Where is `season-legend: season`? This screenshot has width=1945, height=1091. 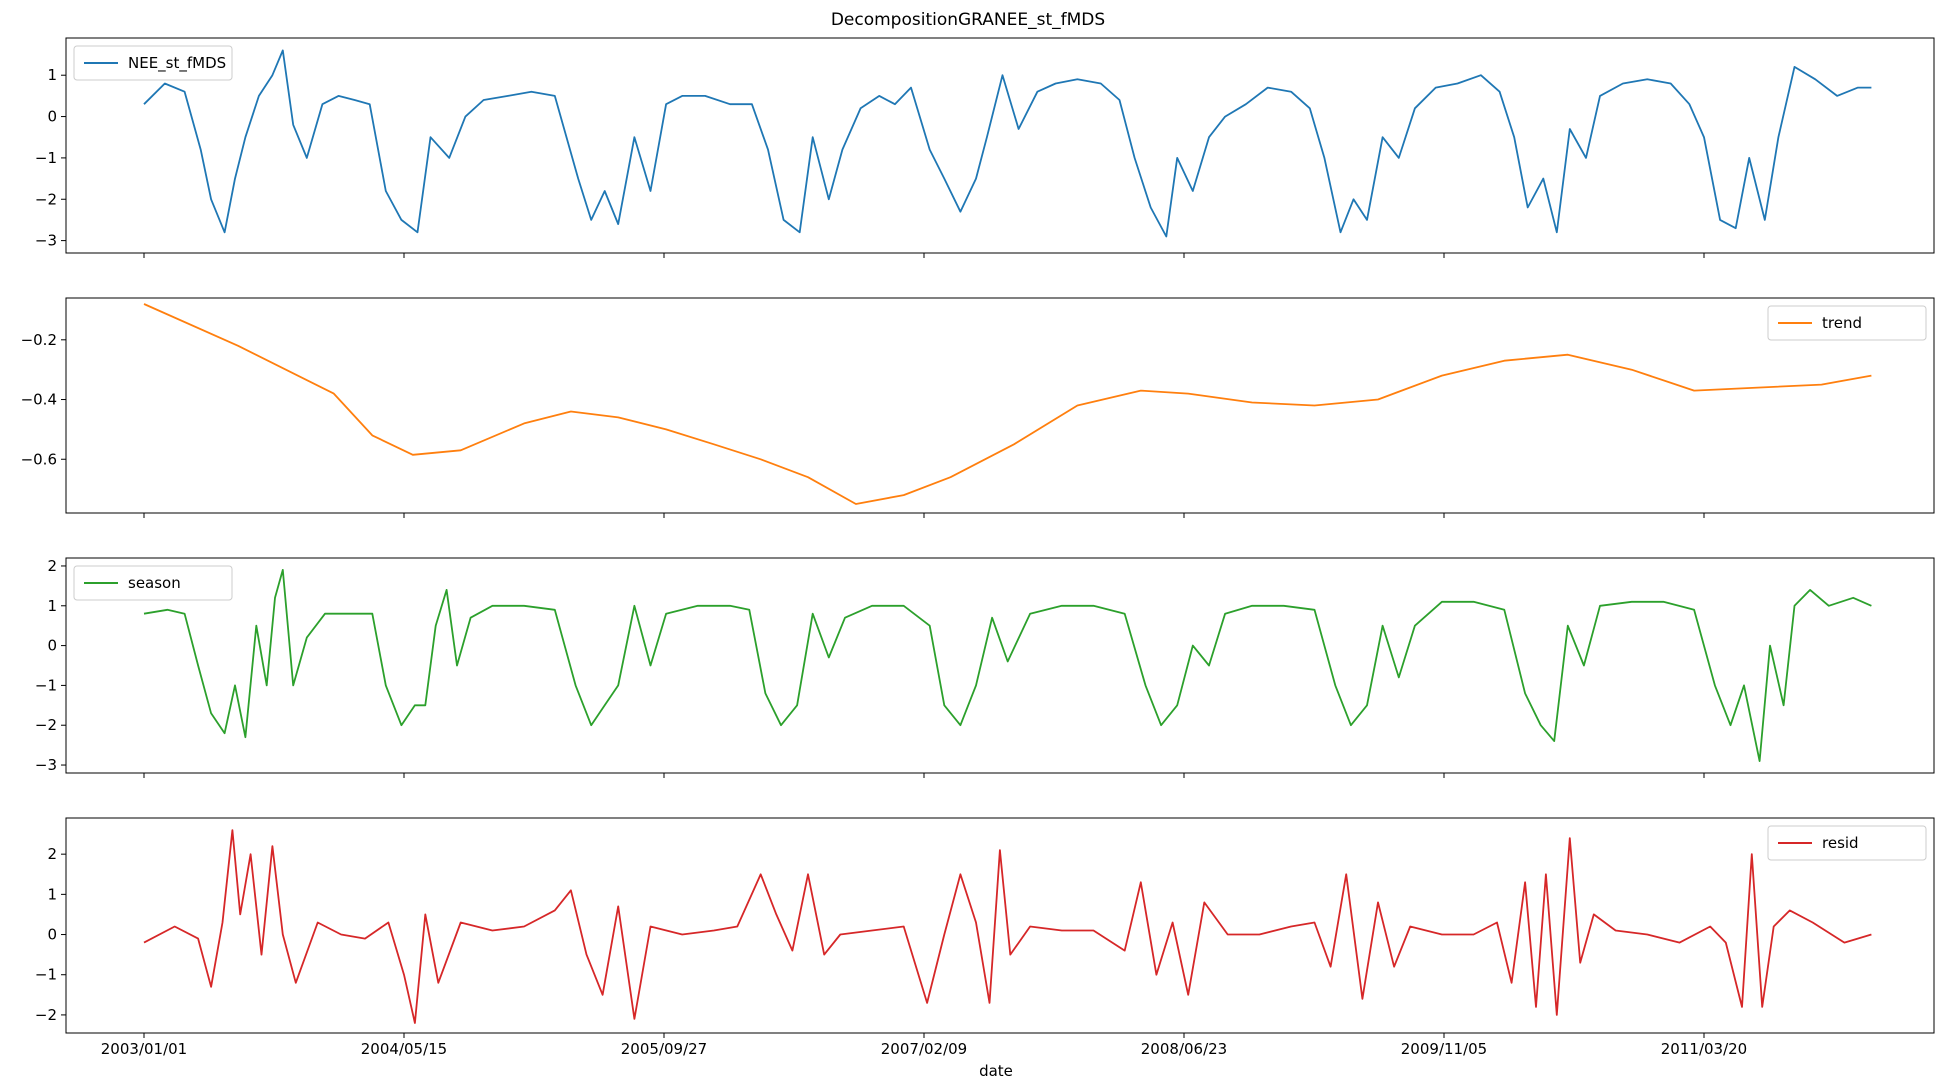
season-legend: season is located at coordinates (153, 583).